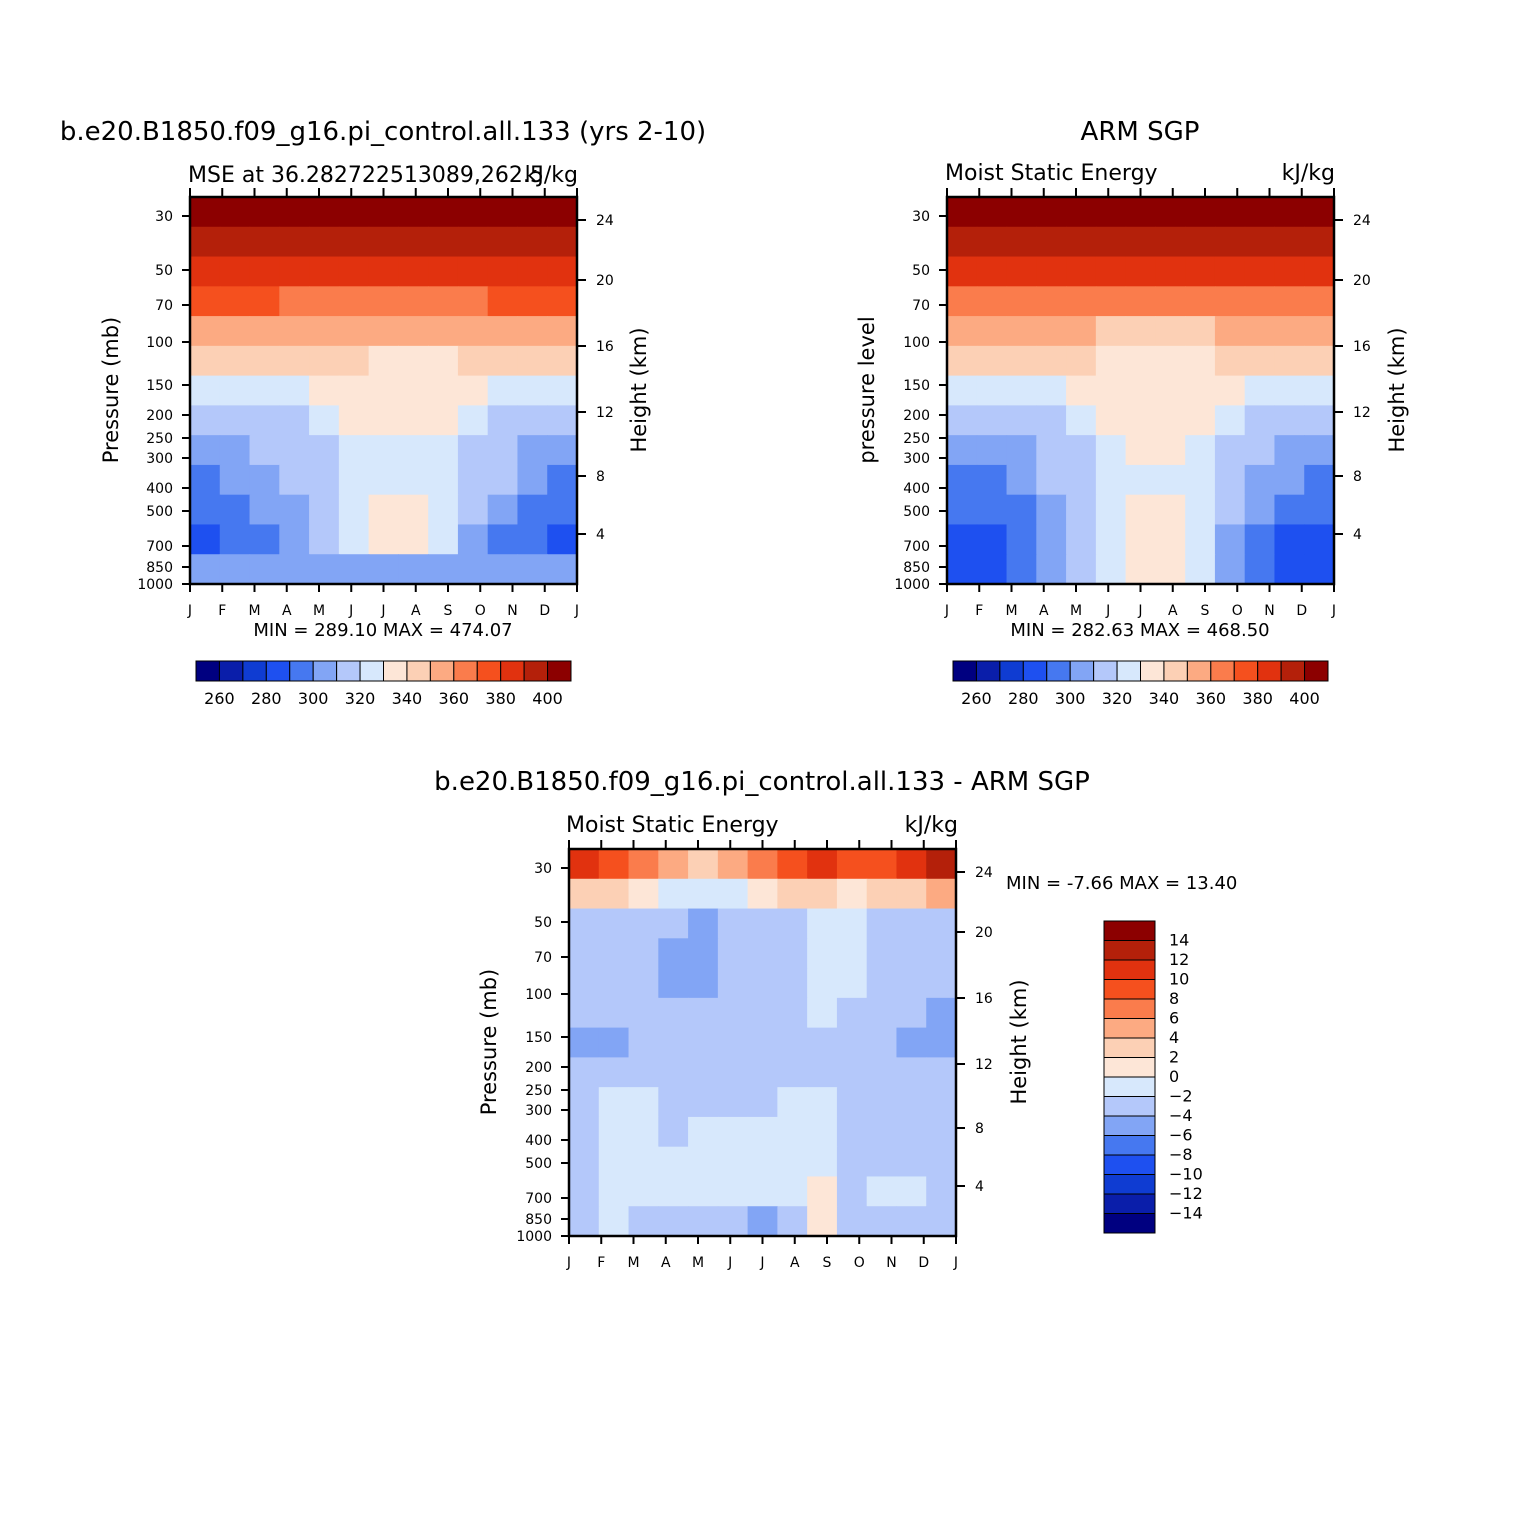 This screenshot has height=1524, width=1524. Describe the element at coordinates (1181, 1154) in the screenshot. I see `colorbar-tick-label: −8` at that location.